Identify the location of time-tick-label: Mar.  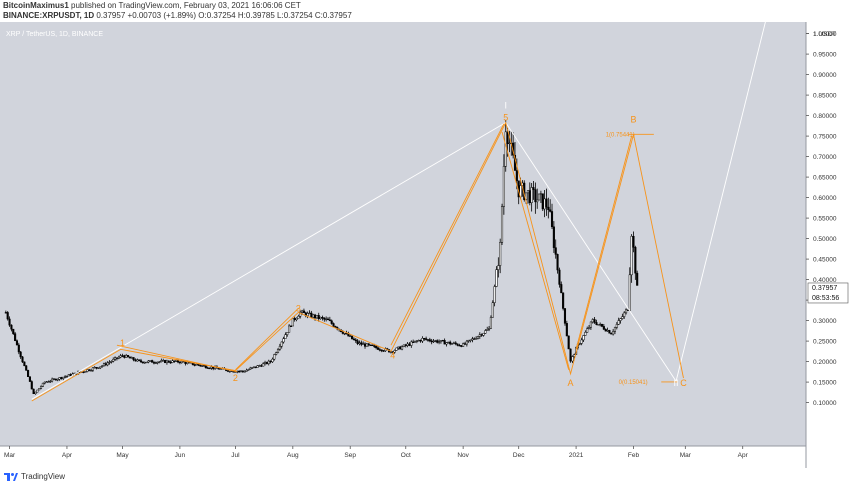
(10, 455).